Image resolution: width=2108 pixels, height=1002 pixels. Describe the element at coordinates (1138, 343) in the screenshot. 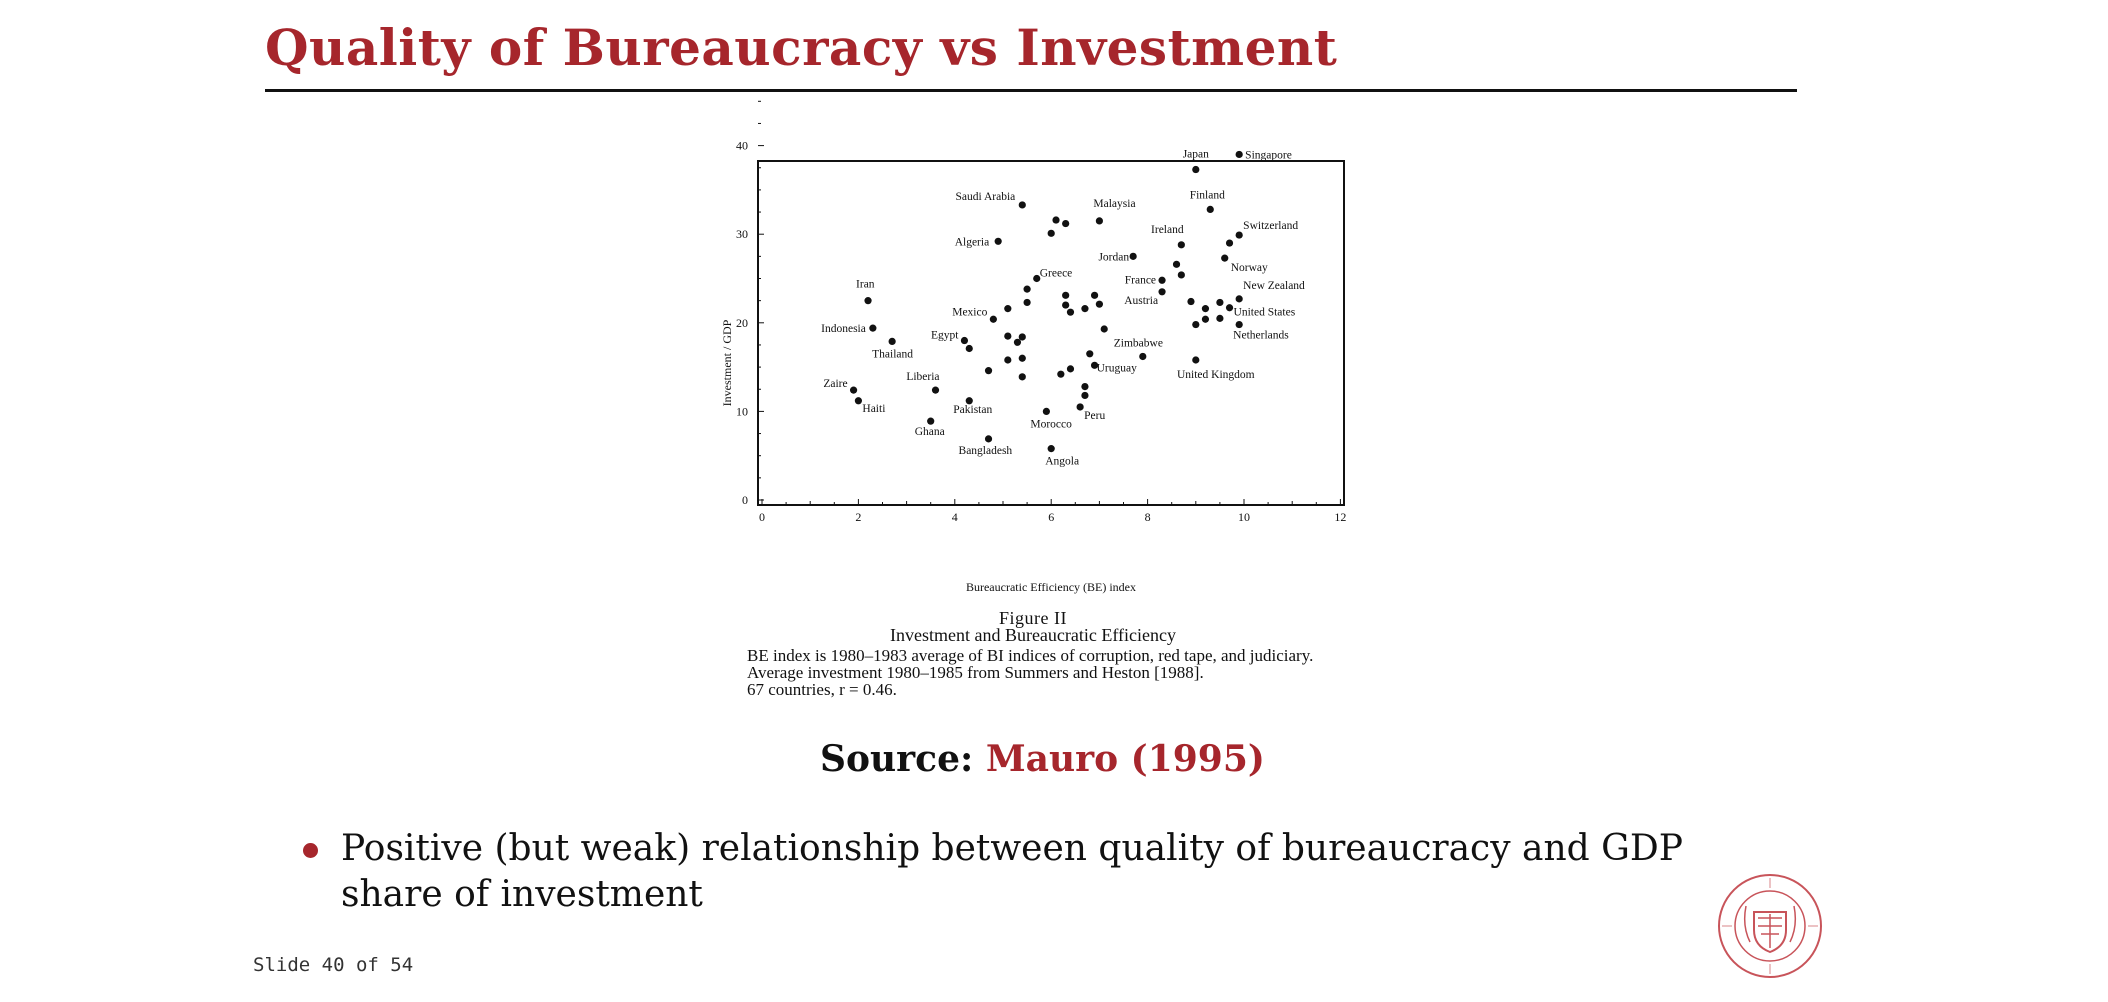

I see `point-label: Zimbabwe` at that location.